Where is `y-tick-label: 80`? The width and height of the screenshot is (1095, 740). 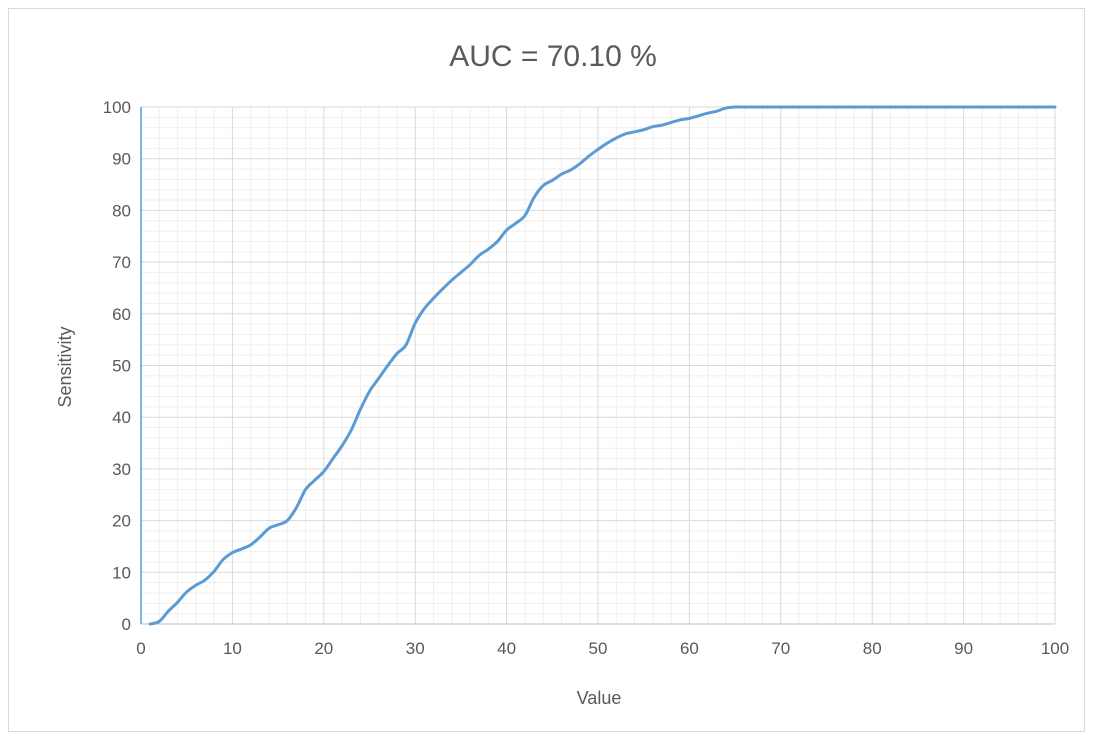
y-tick-label: 80 is located at coordinates (121, 210).